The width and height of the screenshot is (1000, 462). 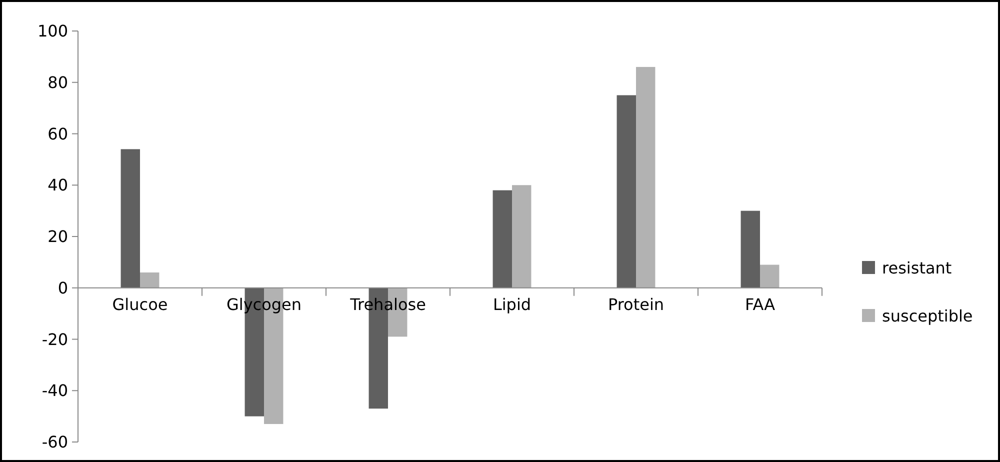 I want to click on x-tick-label: Glycogen, so click(x=264, y=304).